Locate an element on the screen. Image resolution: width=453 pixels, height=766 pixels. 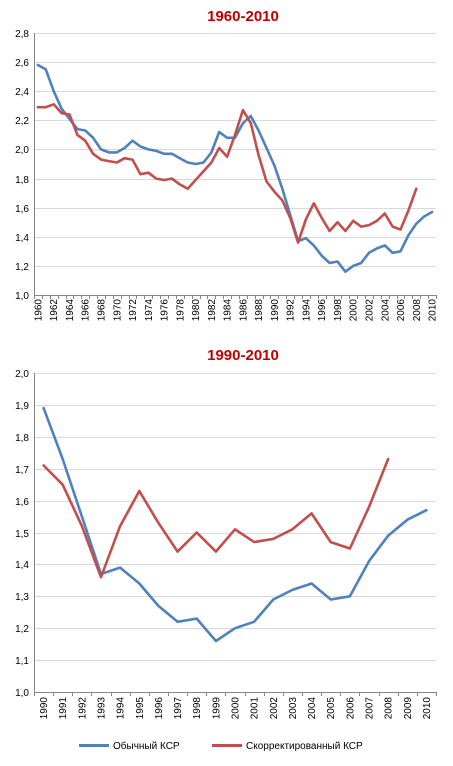
x-tick-label: 1976 is located at coordinates (165, 310).